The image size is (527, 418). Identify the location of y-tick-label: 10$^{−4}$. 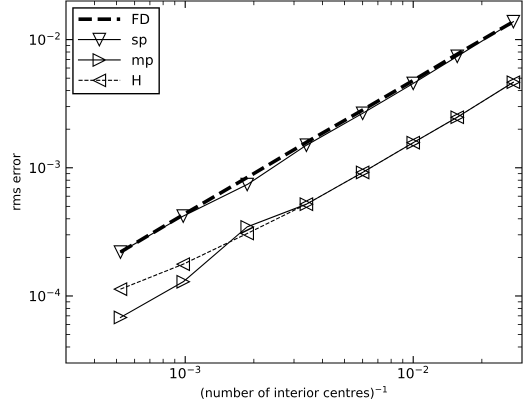
(45, 295).